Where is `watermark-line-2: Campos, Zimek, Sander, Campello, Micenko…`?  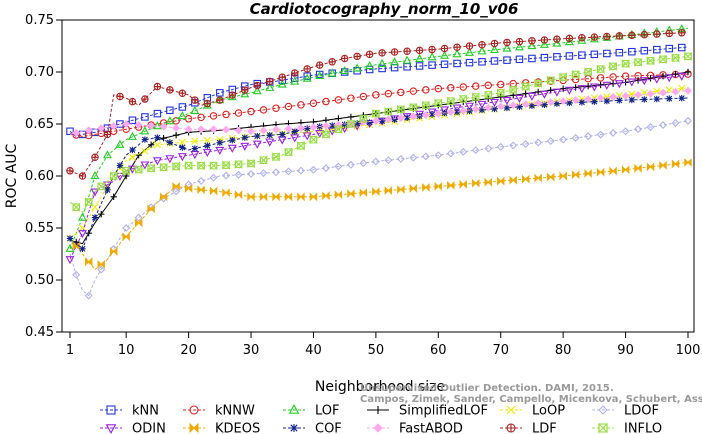
watermark-line-2: Campos, Zimek, Sander, Campello, Micenko… is located at coordinates (531, 399).